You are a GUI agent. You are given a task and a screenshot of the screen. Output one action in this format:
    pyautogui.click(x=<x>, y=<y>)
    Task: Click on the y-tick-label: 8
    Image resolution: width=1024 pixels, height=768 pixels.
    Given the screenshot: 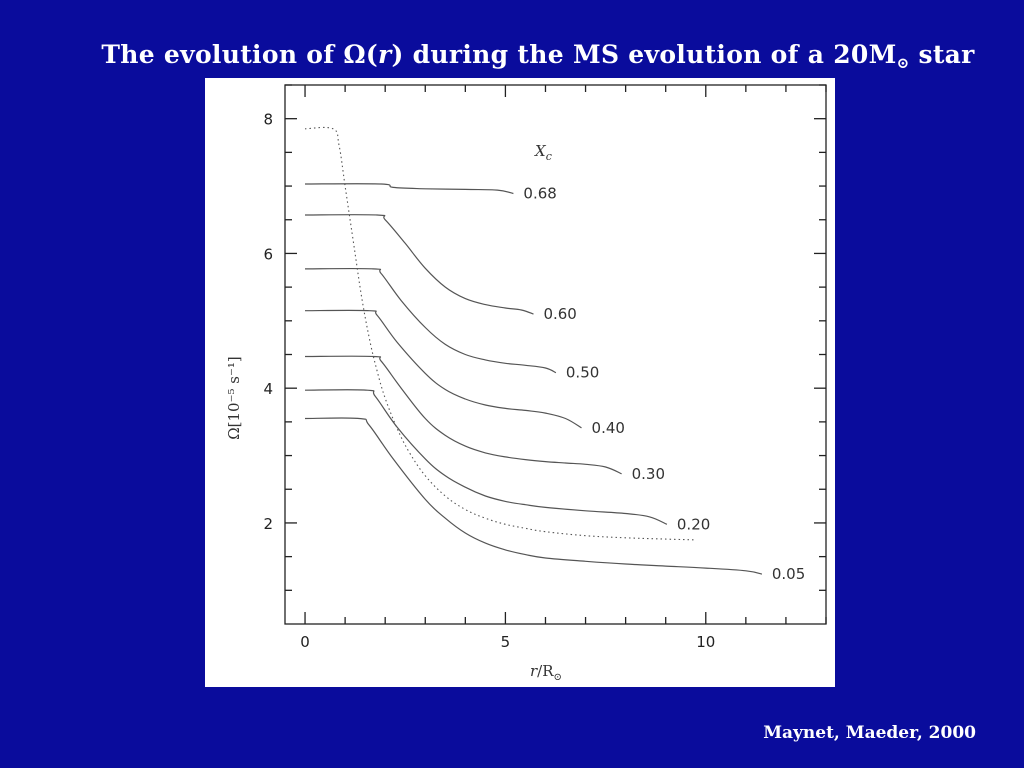 What is the action you would take?
    pyautogui.click(x=268, y=120)
    